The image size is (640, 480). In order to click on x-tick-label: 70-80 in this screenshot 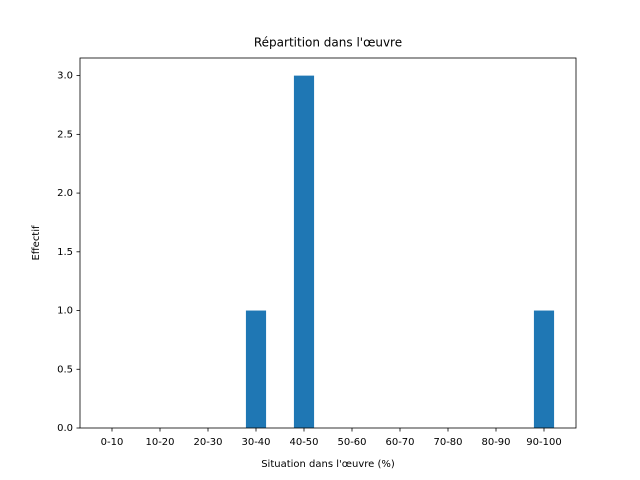, I will do `click(447, 442)`.